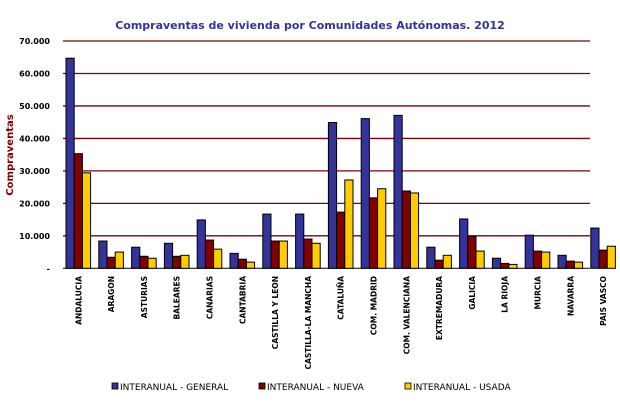 Image resolution: width=620 pixels, height=409 pixels. What do you see at coordinates (34, 203) in the screenshot?
I see `y-tick-label: 20.000` at bounding box center [34, 203].